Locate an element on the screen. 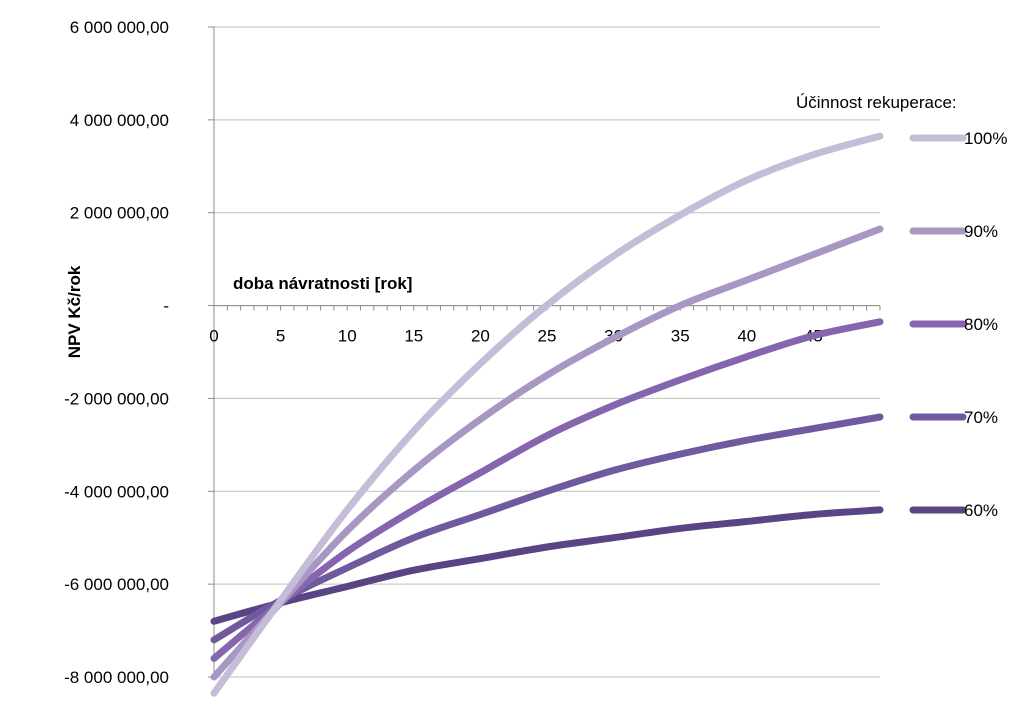 This screenshot has height=707, width=1035. y-tick-label: -8 000 000,00 is located at coordinates (116, 677).